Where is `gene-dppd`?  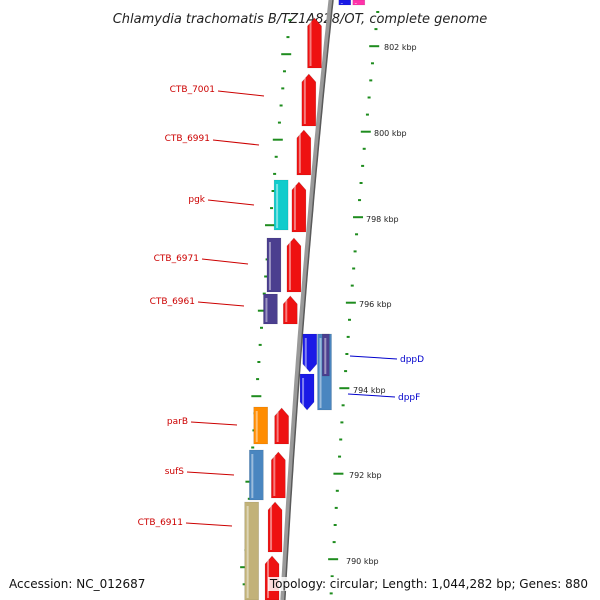
gene-dppd is located at coordinates (310, 353).